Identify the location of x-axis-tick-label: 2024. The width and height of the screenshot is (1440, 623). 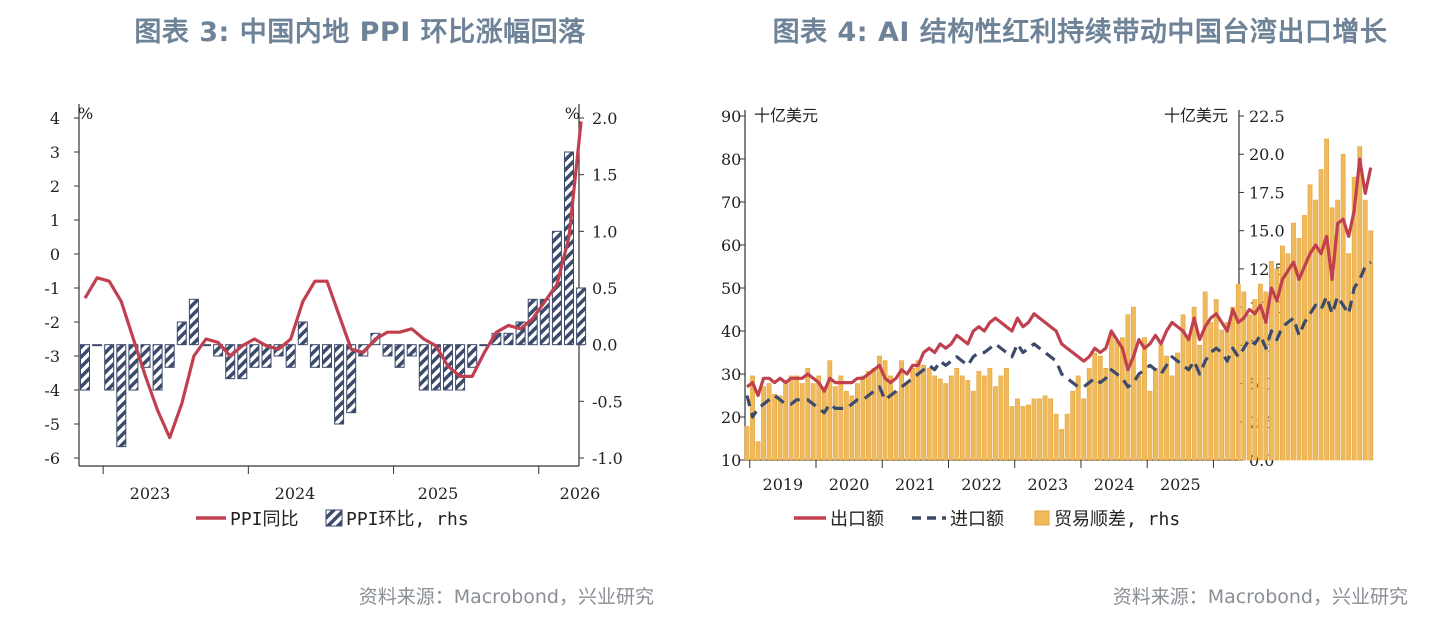
(1114, 484).